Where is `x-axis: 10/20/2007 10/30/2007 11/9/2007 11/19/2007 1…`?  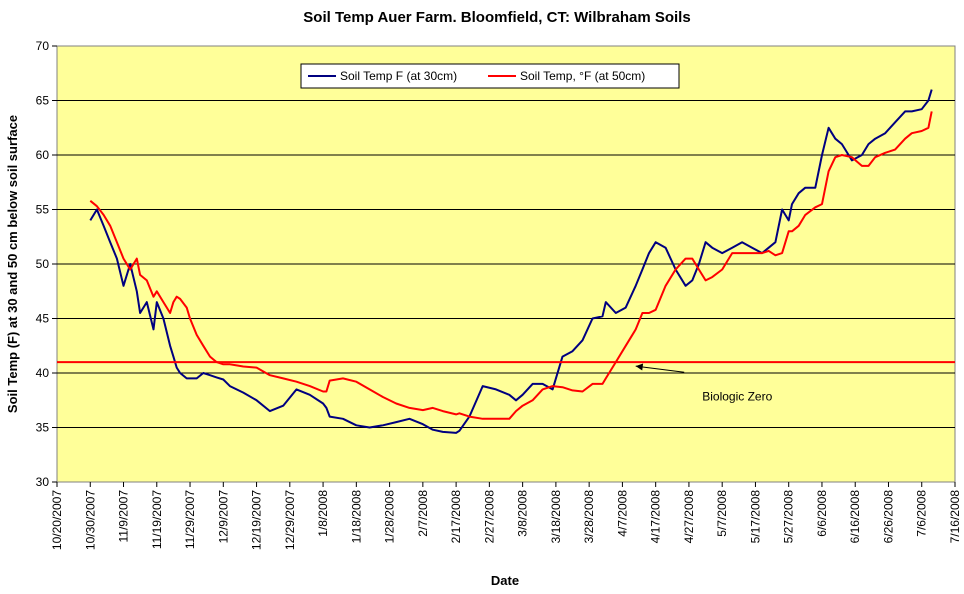
x-axis: 10/20/2007 10/30/2007 11/9/2007 11/19/2007 1… is located at coordinates (506, 516).